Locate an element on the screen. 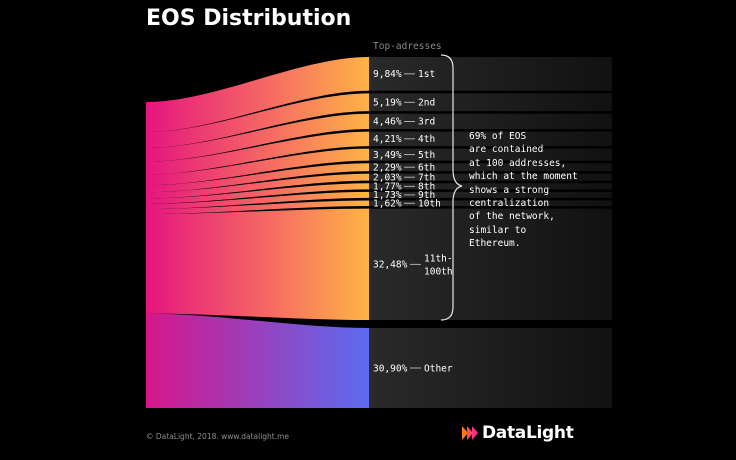 This screenshot has height=460, width=736. flow-2nd is located at coordinates (257, 120).